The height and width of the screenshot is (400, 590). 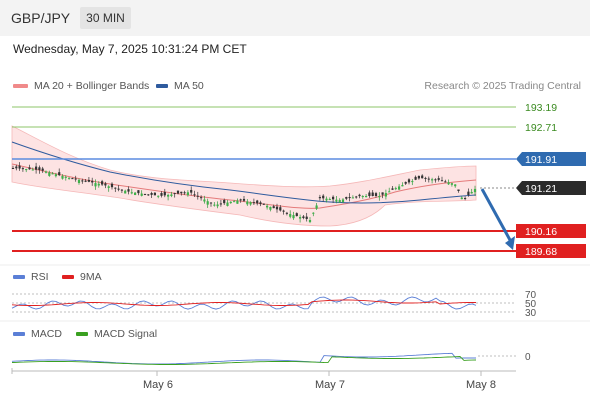 I want to click on pivot-label: 191.91, so click(x=541, y=160).